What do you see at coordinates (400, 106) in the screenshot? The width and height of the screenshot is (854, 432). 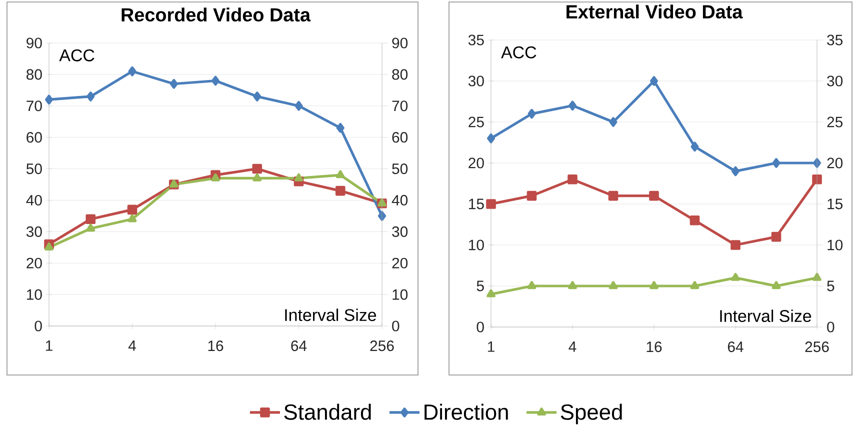 I see `y2-tick-label: 70` at bounding box center [400, 106].